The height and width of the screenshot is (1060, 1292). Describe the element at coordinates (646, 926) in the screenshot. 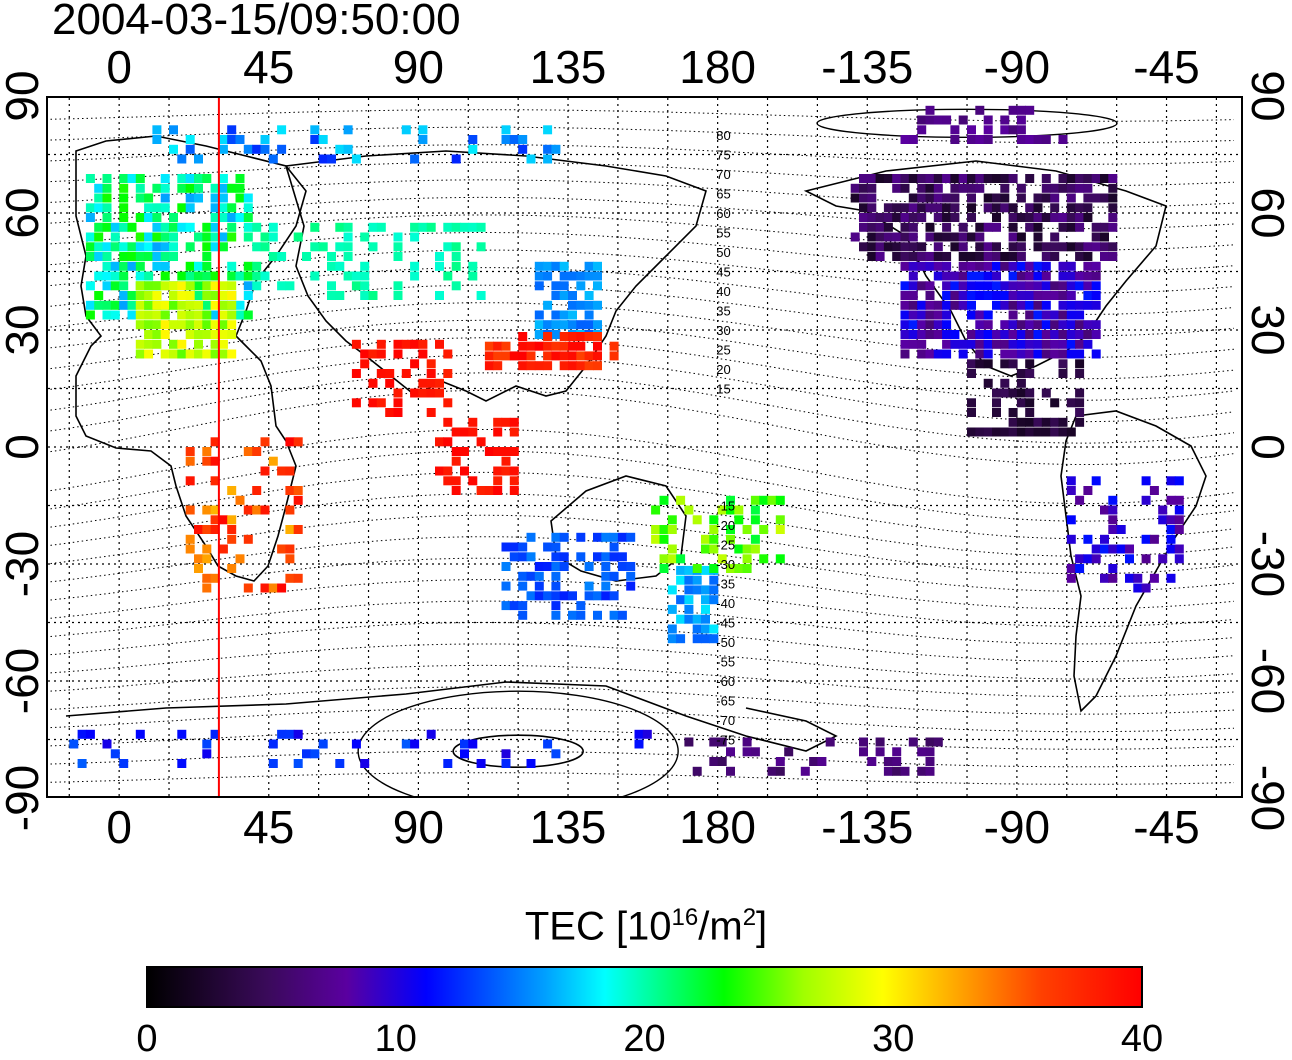

I see `colorbar-title: TEC [1016/m2]` at that location.